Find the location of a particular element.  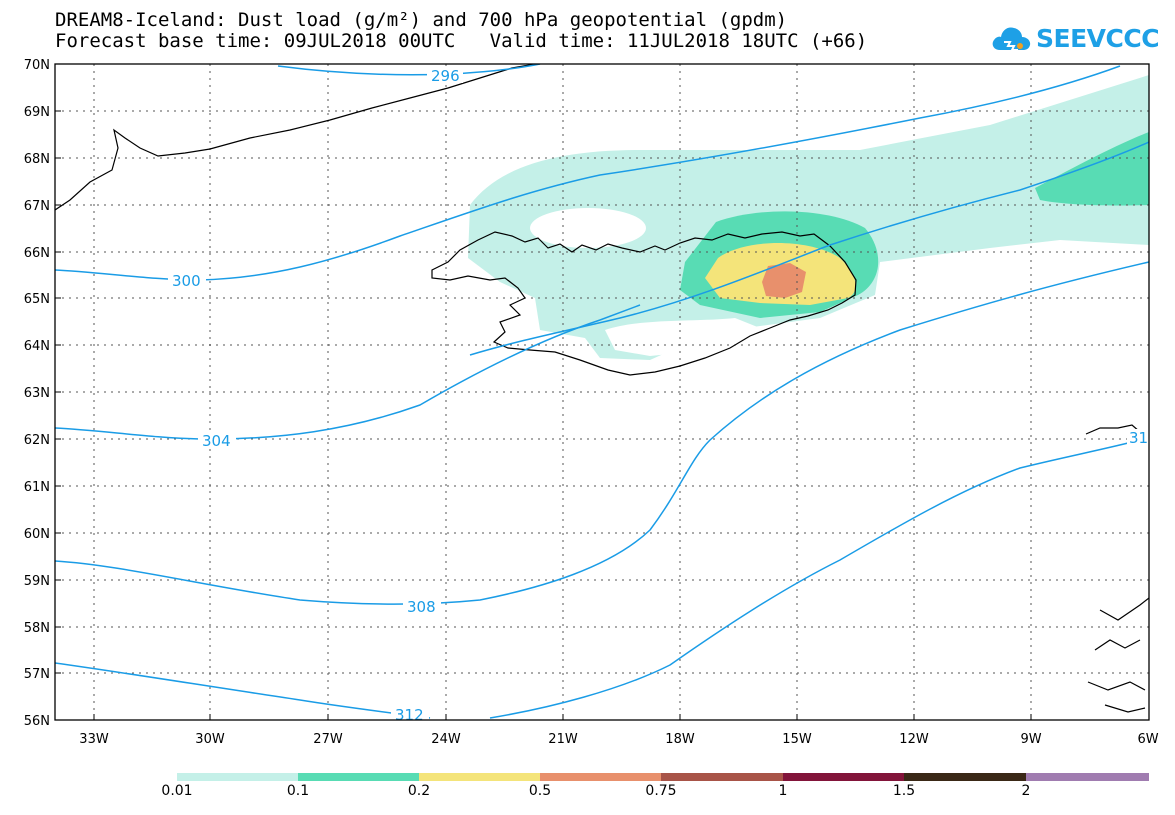

contour-label-304: 304 is located at coordinates (216, 441).